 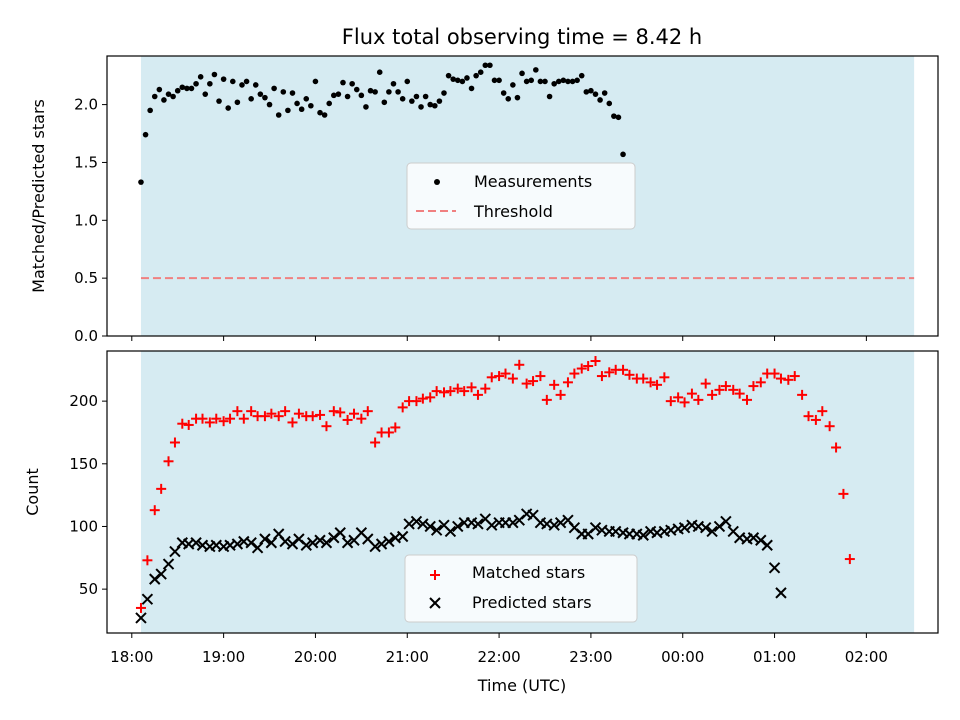 What do you see at coordinates (437, 182) in the screenshot?
I see `legend-marker-measurements` at bounding box center [437, 182].